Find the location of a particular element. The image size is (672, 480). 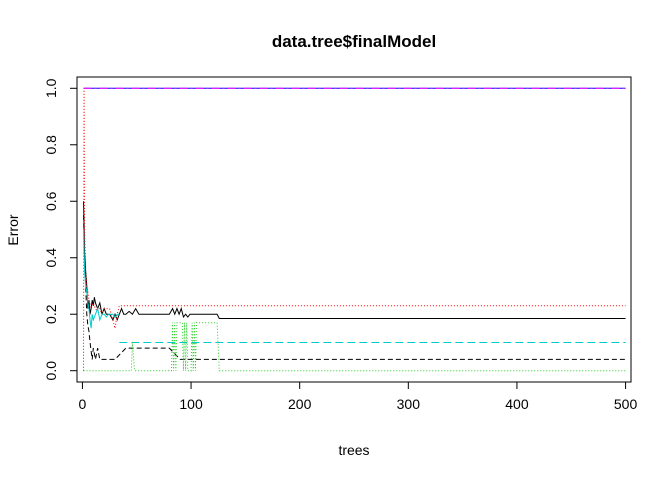

y-axis-label: Error is located at coordinates (13, 229).